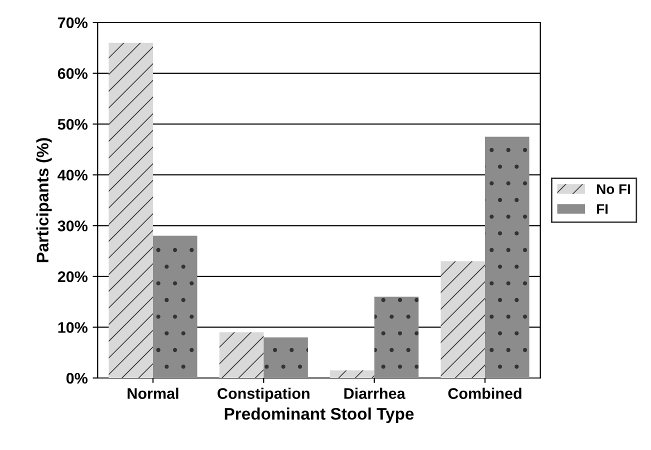  Describe the element at coordinates (602, 209) in the screenshot. I see `legend-label: FI` at that location.